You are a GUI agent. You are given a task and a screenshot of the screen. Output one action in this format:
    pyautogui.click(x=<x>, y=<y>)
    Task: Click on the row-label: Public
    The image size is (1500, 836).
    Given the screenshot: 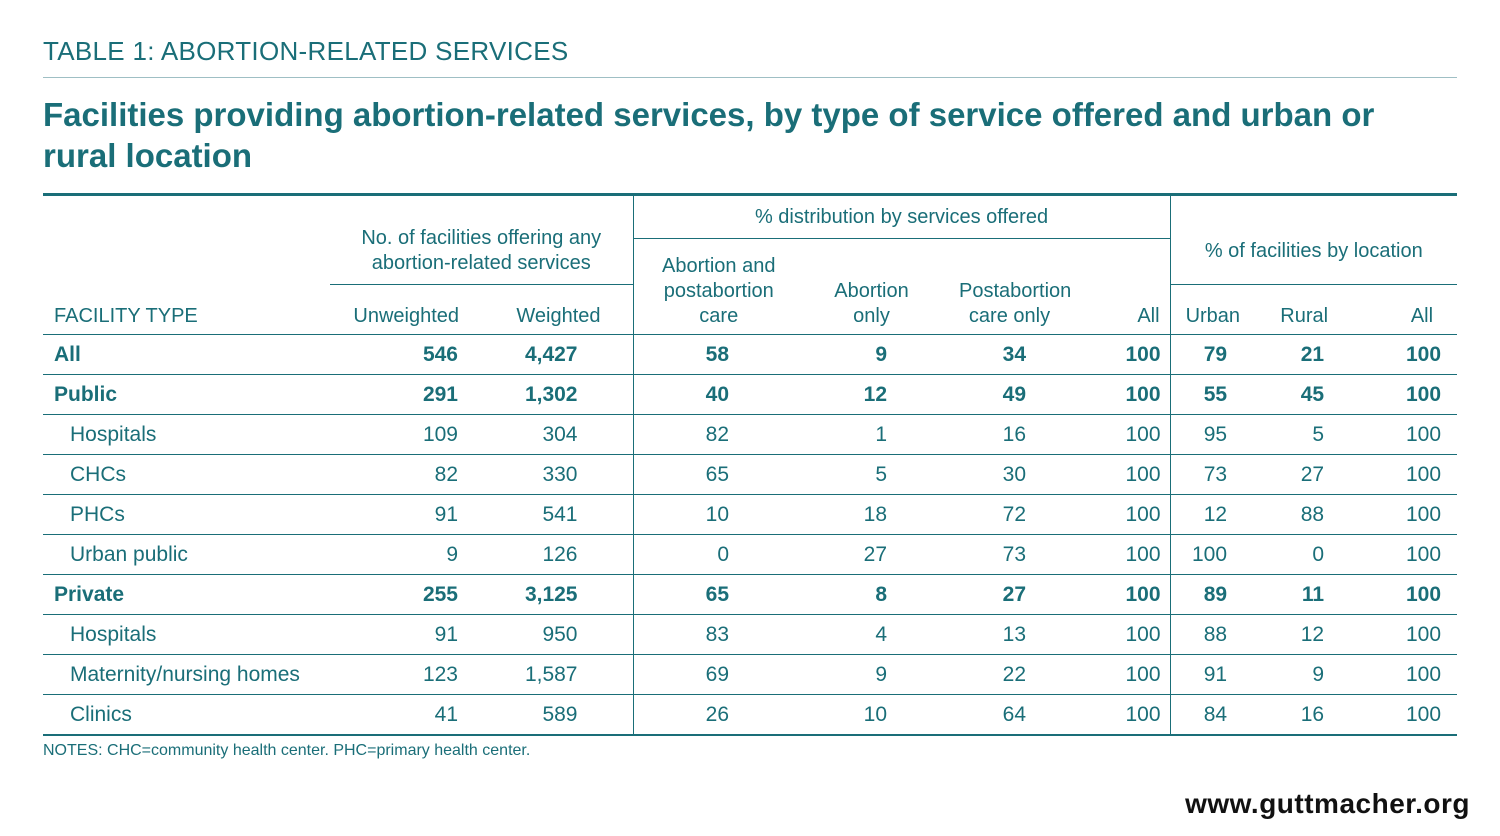 What is the action you would take?
    pyautogui.click(x=186, y=394)
    